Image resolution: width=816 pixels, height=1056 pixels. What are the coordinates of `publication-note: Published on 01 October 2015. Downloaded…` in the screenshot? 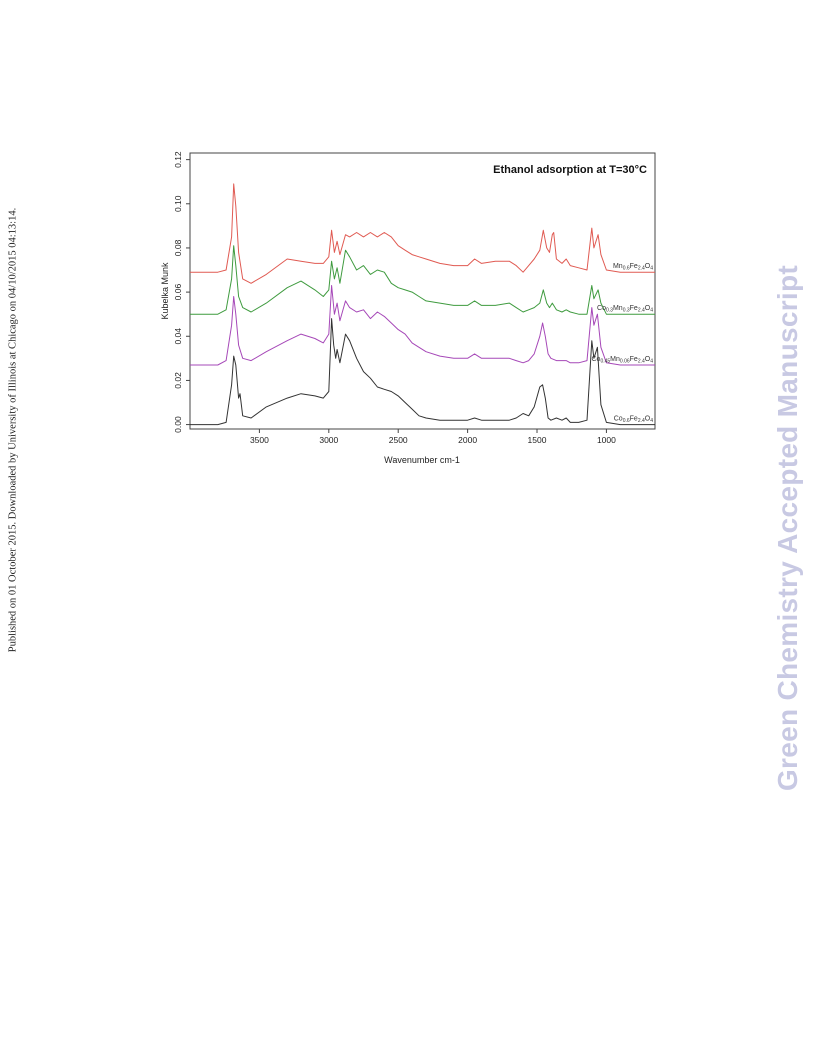 It's located at (13, 430).